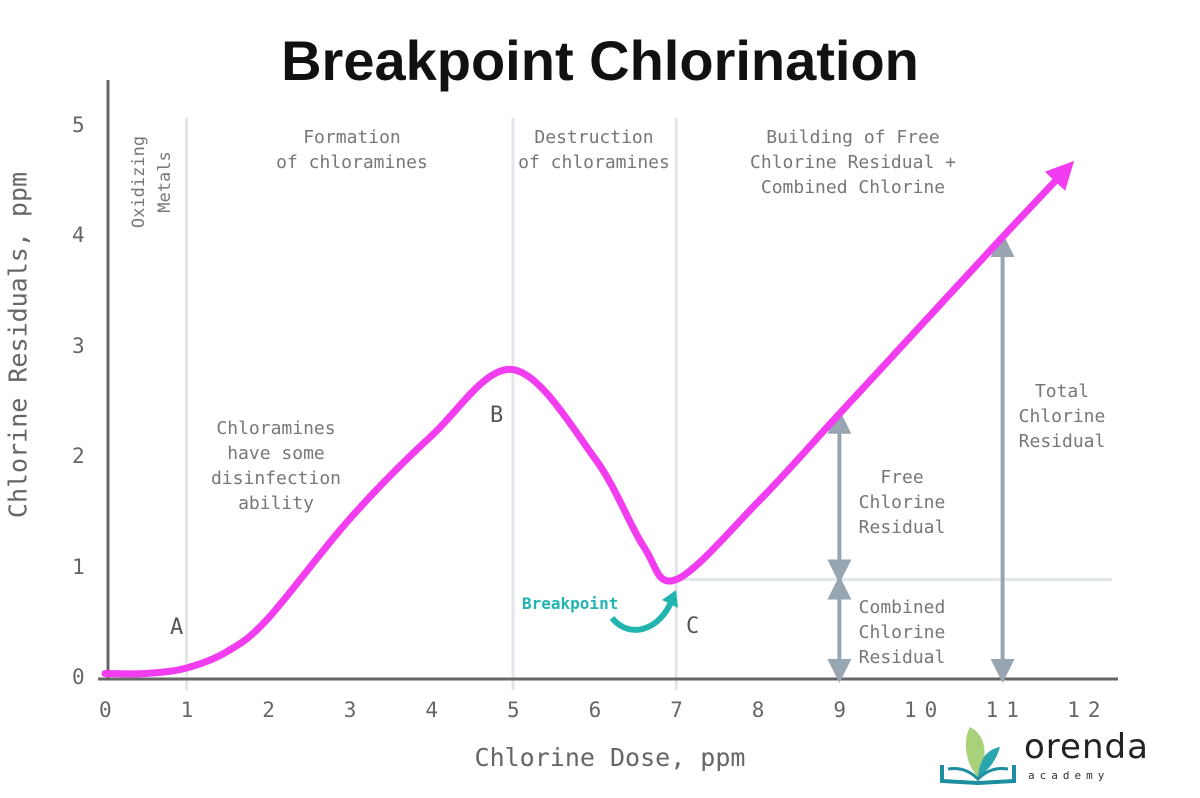 This screenshot has width=1200, height=798. What do you see at coordinates (105, 710) in the screenshot?
I see `x-tick-label: 0` at bounding box center [105, 710].